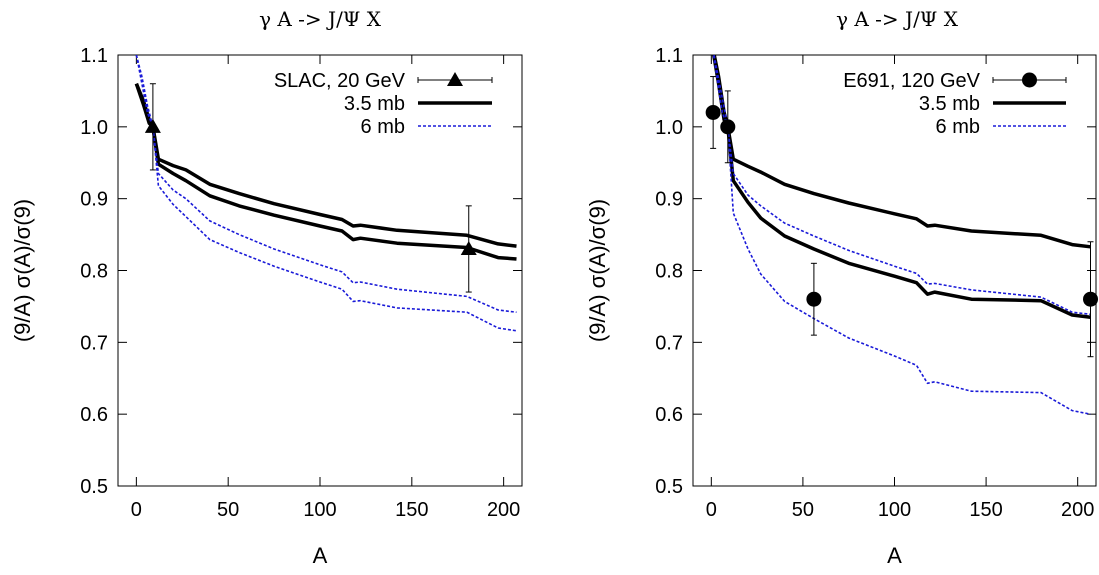 This screenshot has height=575, width=1099. Describe the element at coordinates (897, 19) in the screenshot. I see `chart-right-title: γ A -> J/Ψ X` at that location.